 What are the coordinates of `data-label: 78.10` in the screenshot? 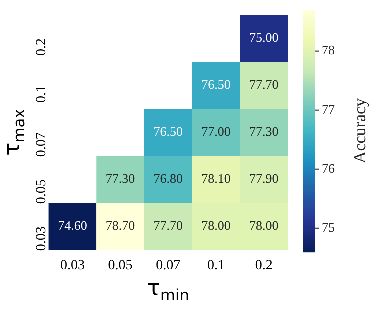 It's located at (216, 178).